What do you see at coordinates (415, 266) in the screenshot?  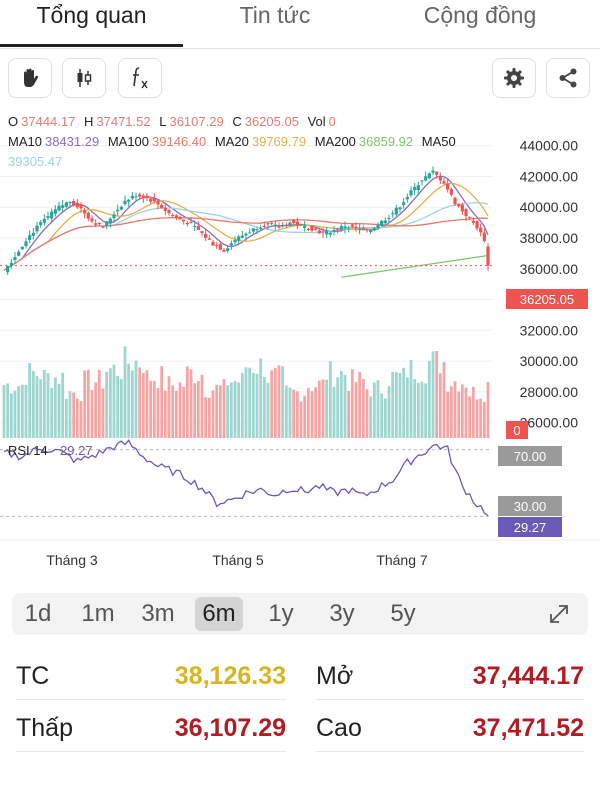 I see `ma200-line` at bounding box center [415, 266].